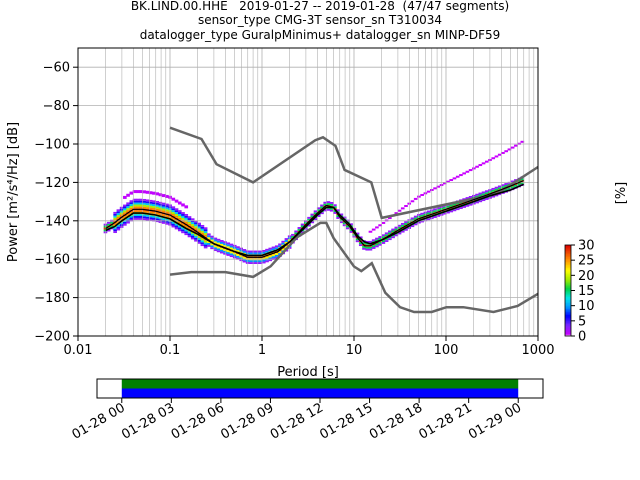 This screenshot has height=480, width=640. What do you see at coordinates (78, 350) in the screenshot?
I see `x-tick-label: 0.01` at bounding box center [78, 350].